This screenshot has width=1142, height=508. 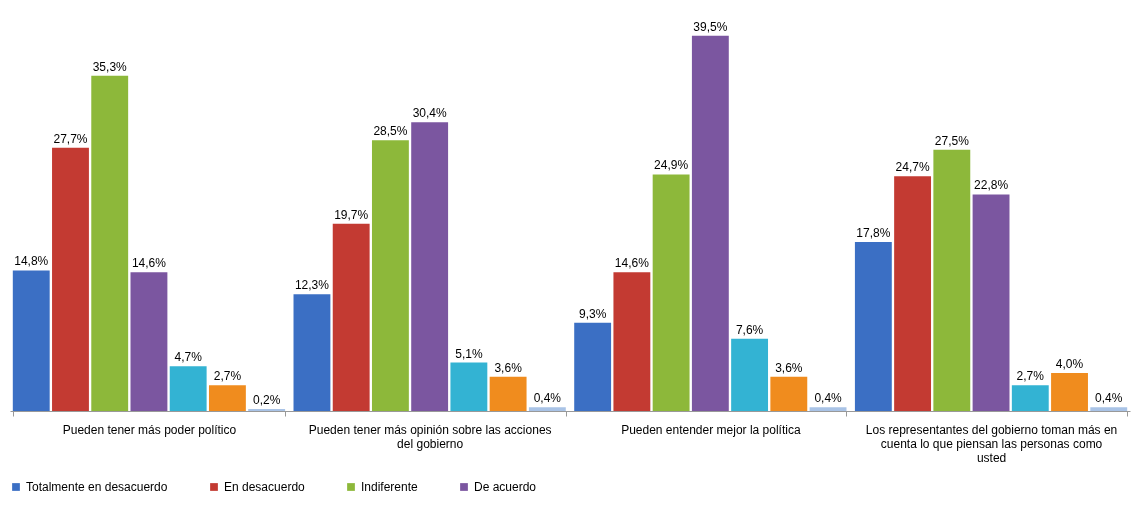 What do you see at coordinates (266, 400) in the screenshot?
I see `data-label: 0,2%` at bounding box center [266, 400].